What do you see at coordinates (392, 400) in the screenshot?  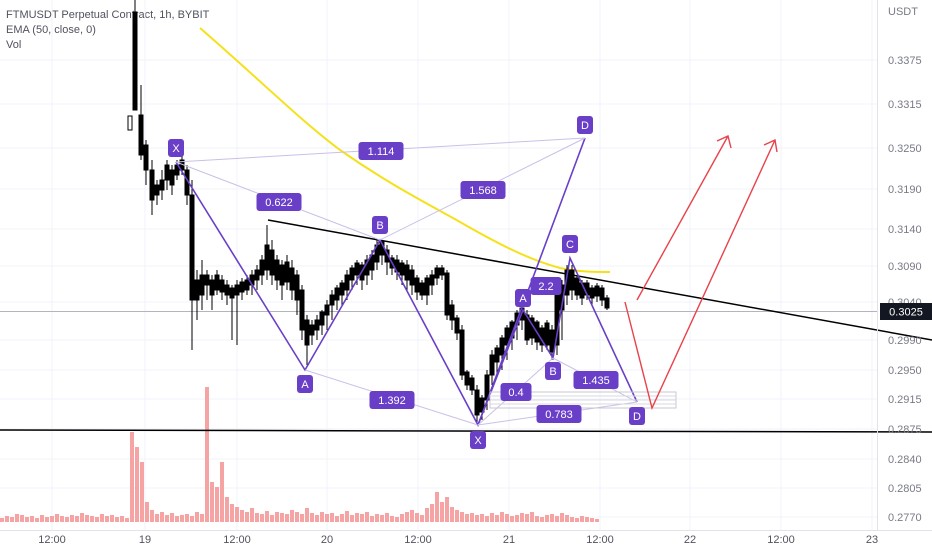 I see `ratio-label: 1.392` at bounding box center [392, 400].